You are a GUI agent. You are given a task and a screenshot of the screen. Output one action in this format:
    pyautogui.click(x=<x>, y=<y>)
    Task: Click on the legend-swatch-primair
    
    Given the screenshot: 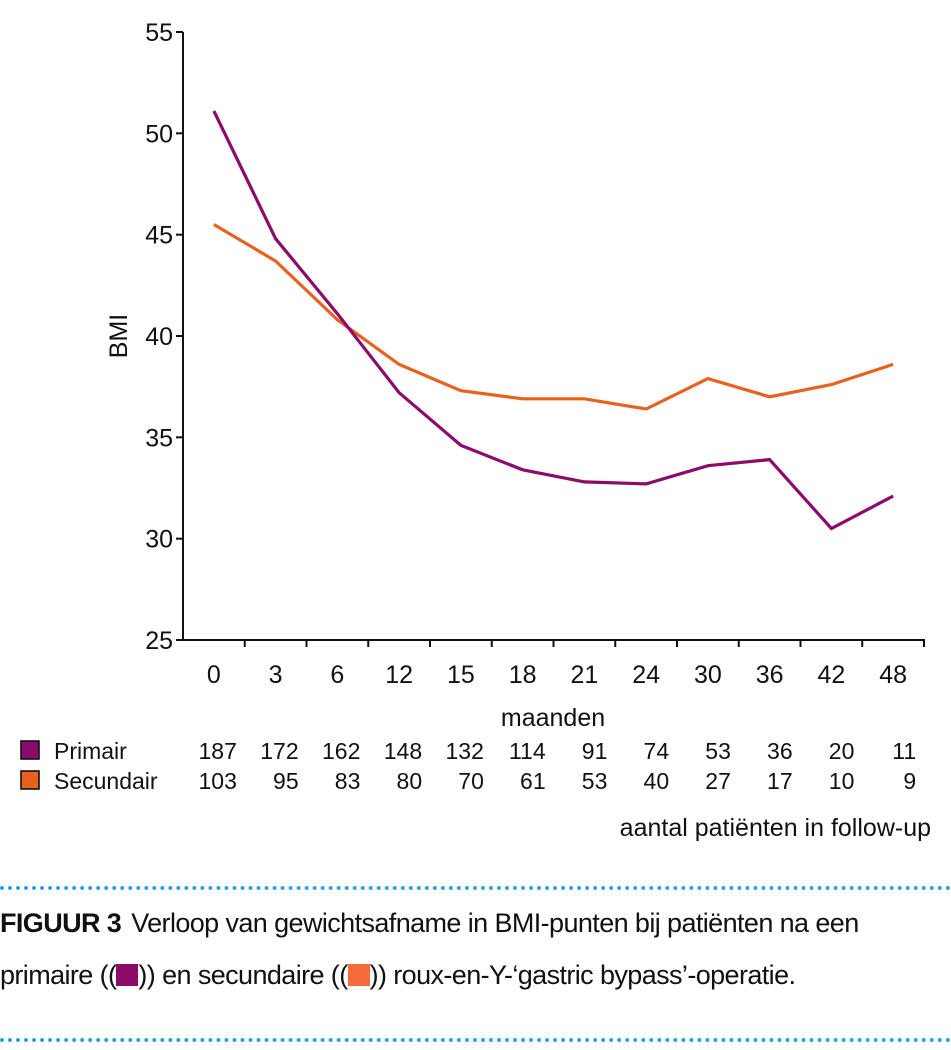 What is the action you would take?
    pyautogui.click(x=30, y=750)
    